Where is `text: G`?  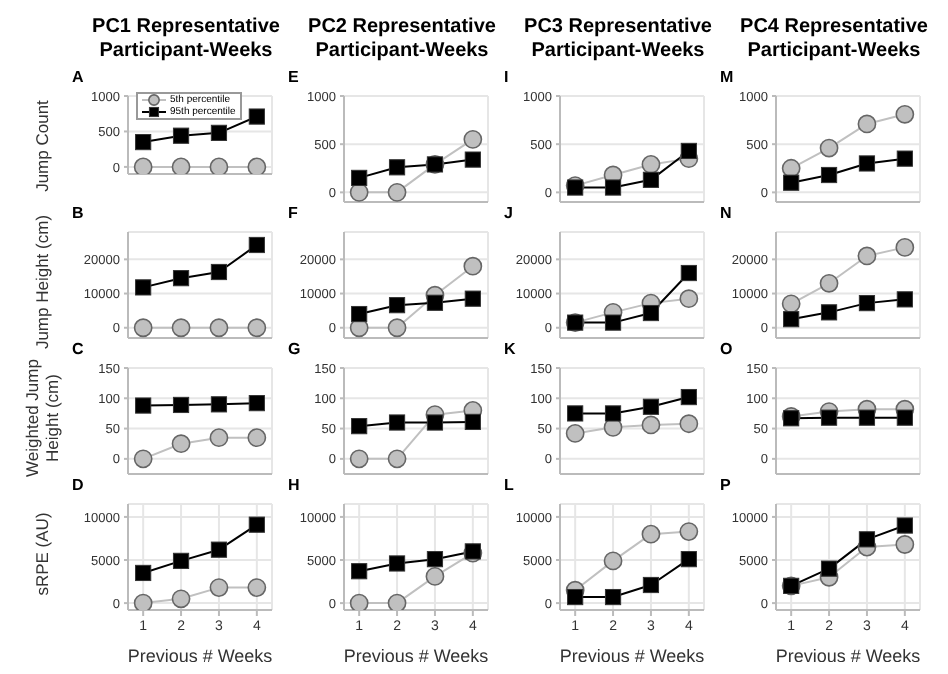
text: G is located at coordinates (294, 349).